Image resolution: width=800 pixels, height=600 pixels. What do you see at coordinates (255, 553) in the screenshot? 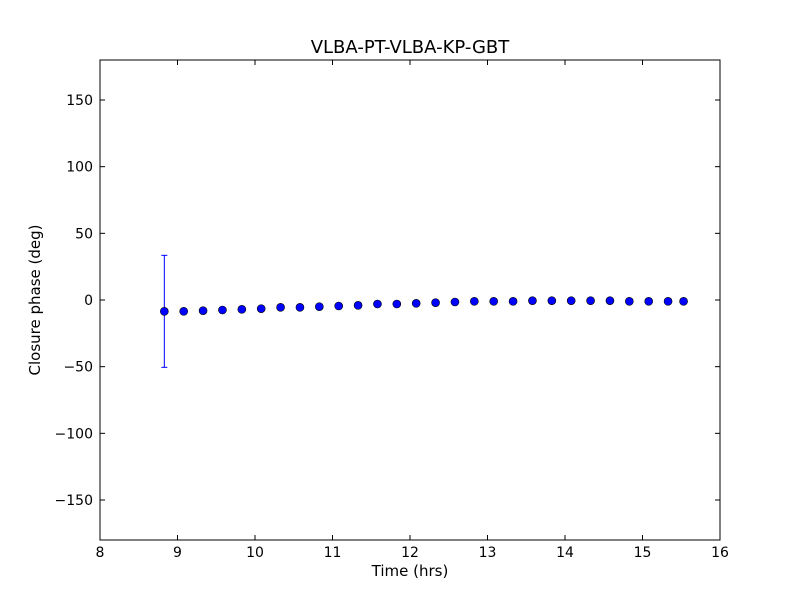
I see `x-tick-label: 10` at bounding box center [255, 553].